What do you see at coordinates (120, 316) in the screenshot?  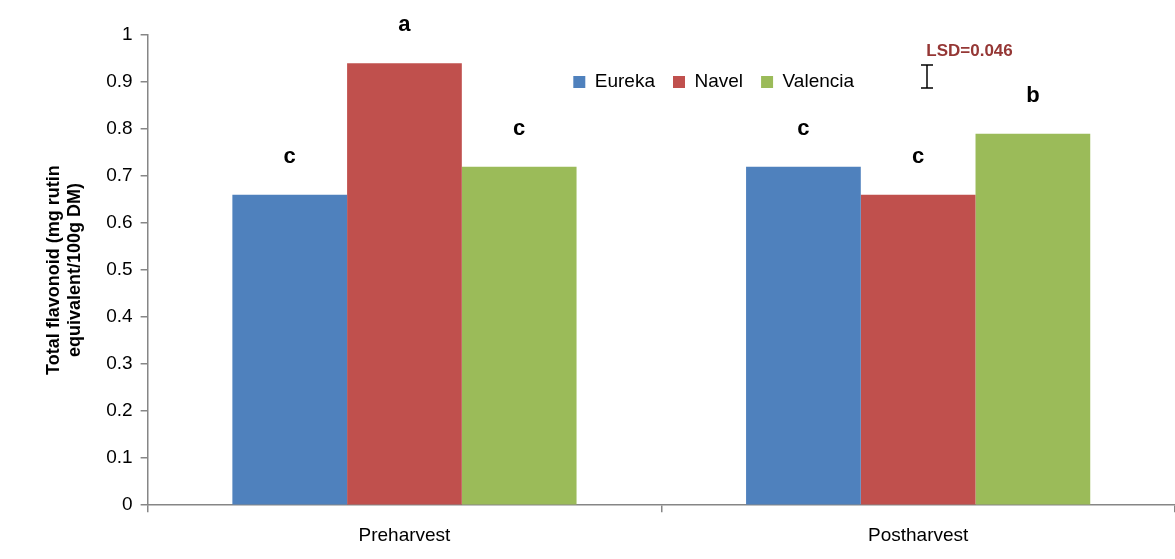 I see `y-tick-label: 0.4` at bounding box center [120, 316].